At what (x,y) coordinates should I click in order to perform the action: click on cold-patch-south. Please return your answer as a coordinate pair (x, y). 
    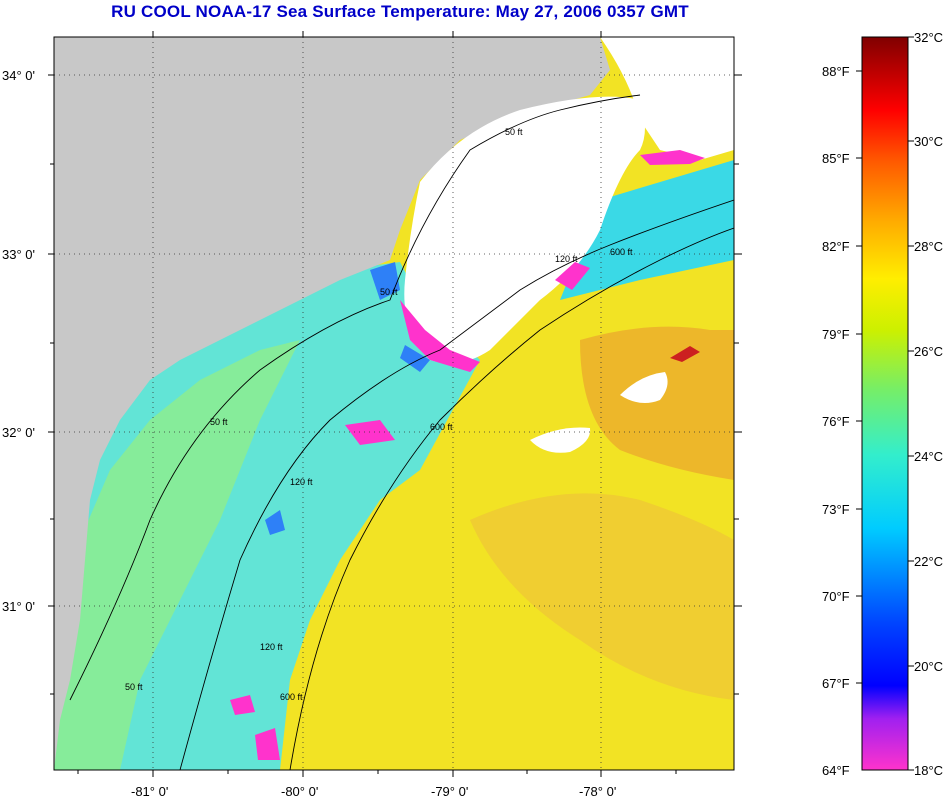
    Looking at the image, I should click on (267, 744).